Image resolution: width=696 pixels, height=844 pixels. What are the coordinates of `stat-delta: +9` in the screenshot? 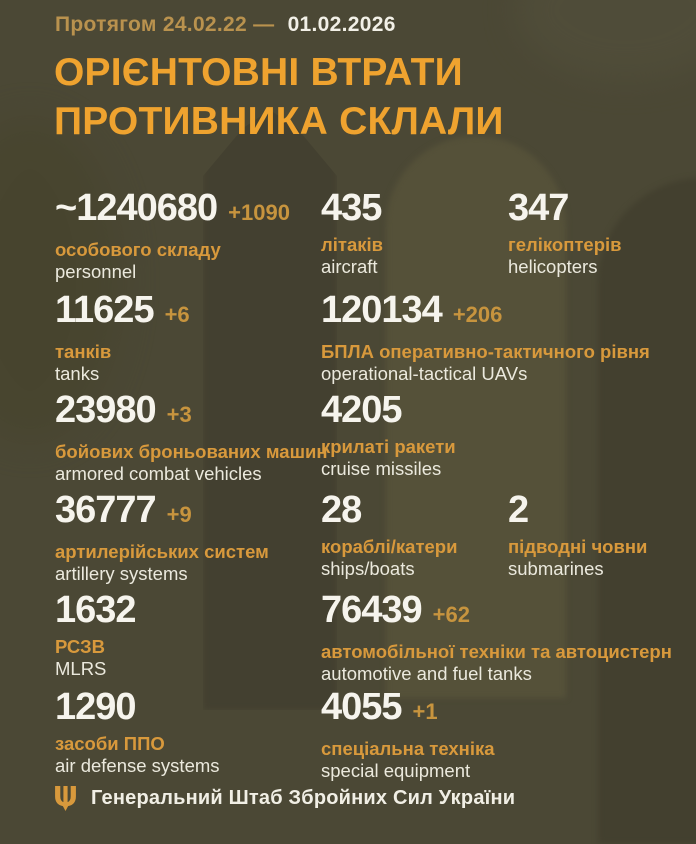 It's located at (179, 514).